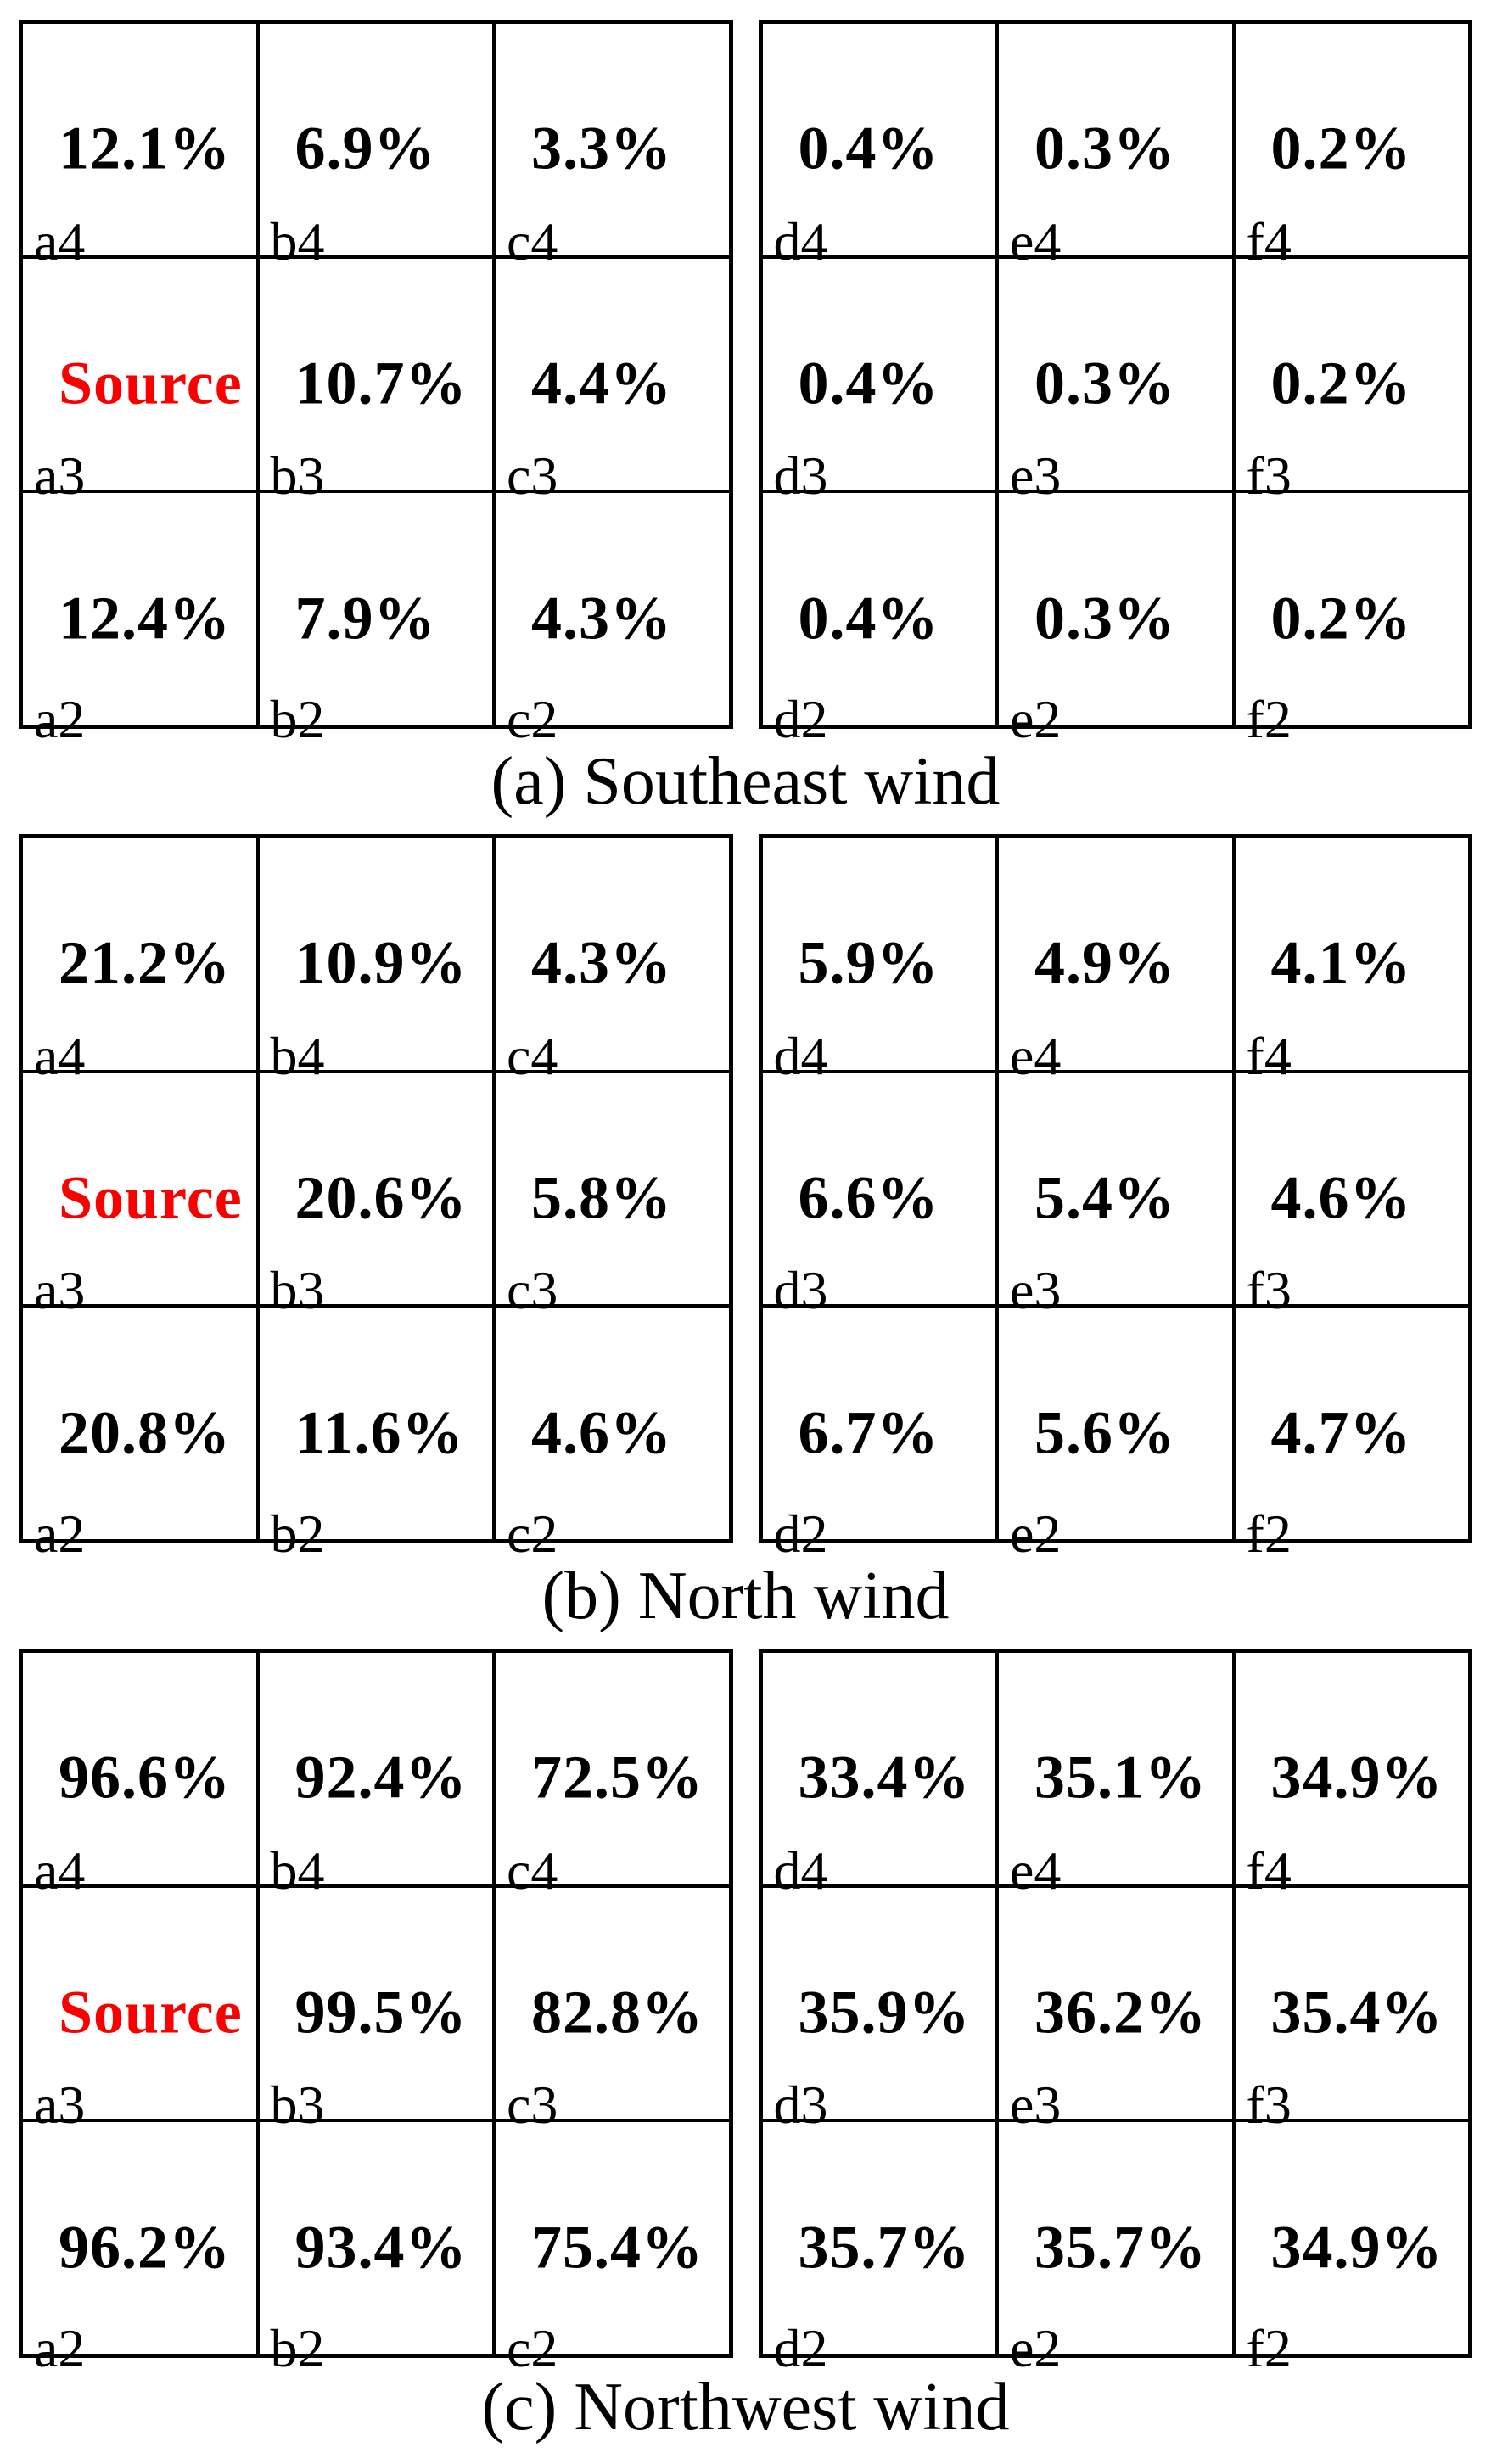  I want to click on cell-value: 96.2%, so click(145, 2247).